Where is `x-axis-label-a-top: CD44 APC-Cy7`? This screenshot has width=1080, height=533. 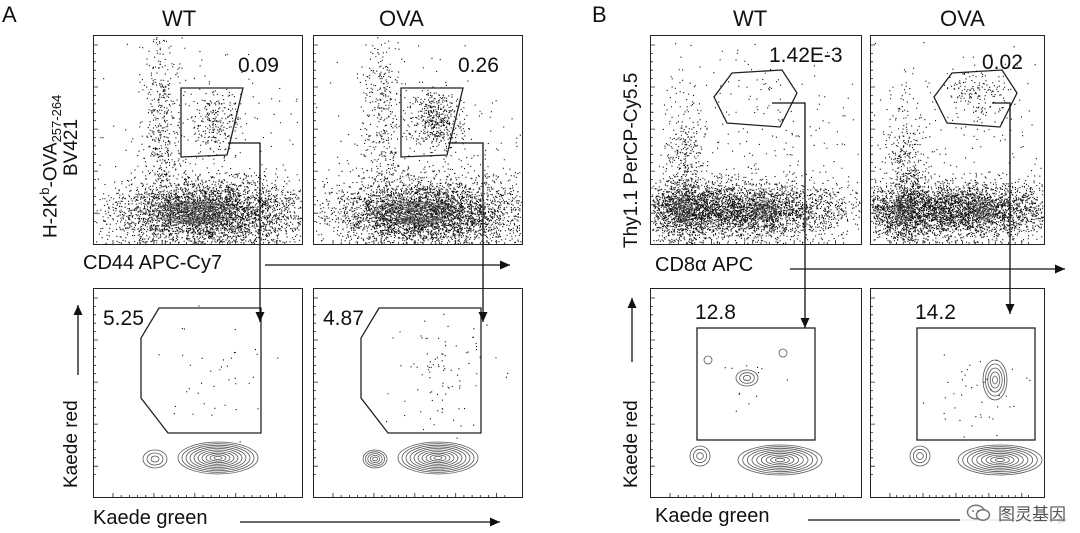
x-axis-label-a-top: CD44 APC-Cy7 is located at coordinates (152, 263).